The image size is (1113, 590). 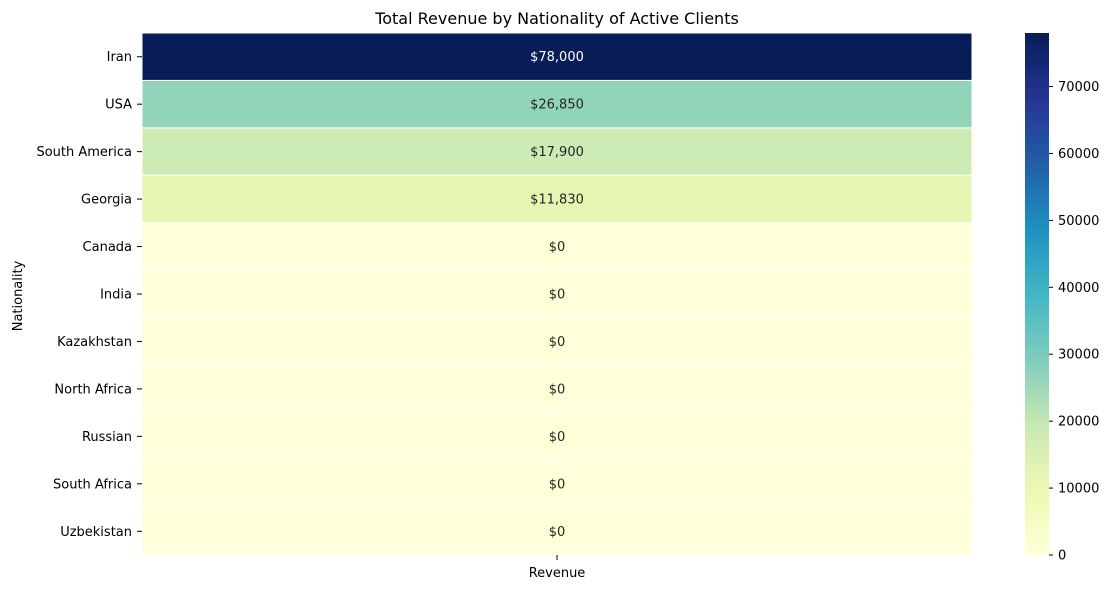 What do you see at coordinates (18, 295) in the screenshot?
I see `y-axis-label: Nationality` at bounding box center [18, 295].